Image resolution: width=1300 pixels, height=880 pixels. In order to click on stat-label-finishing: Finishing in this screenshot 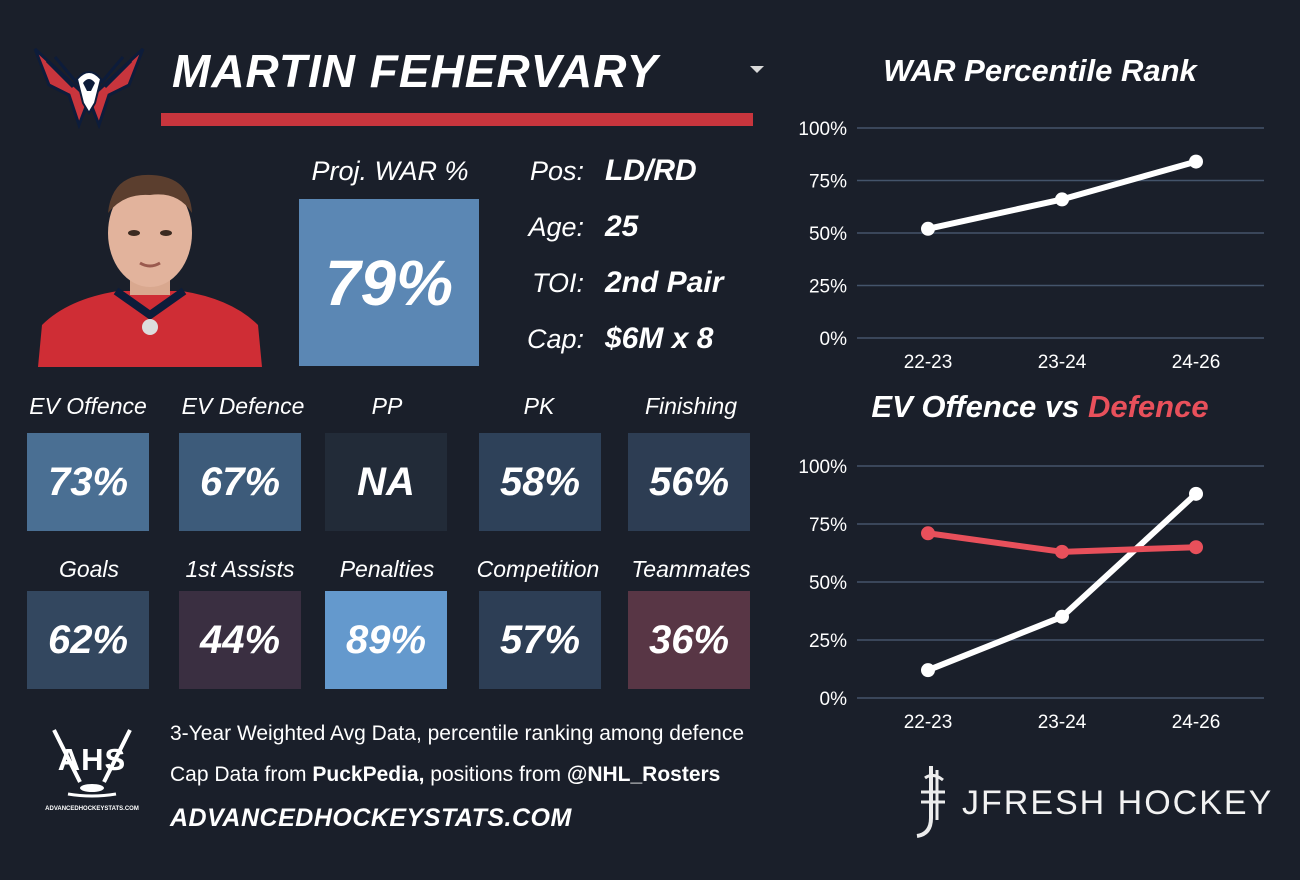, I will do `click(691, 406)`.